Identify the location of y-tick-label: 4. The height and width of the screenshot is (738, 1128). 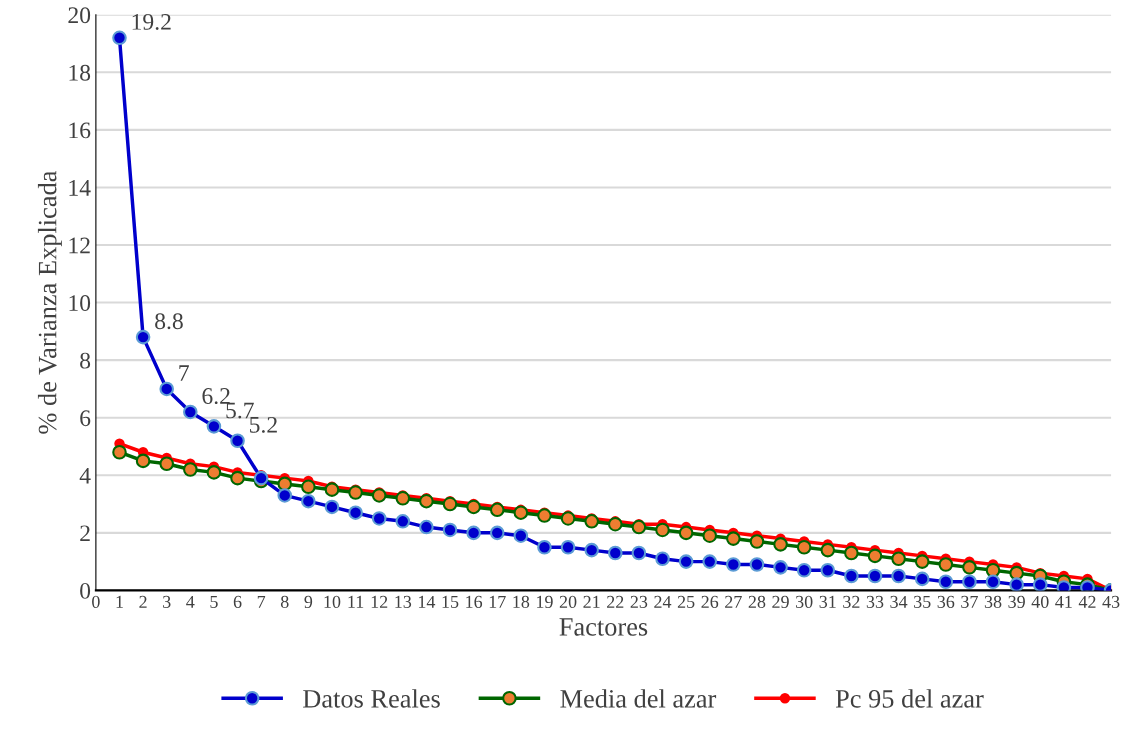
(85, 475).